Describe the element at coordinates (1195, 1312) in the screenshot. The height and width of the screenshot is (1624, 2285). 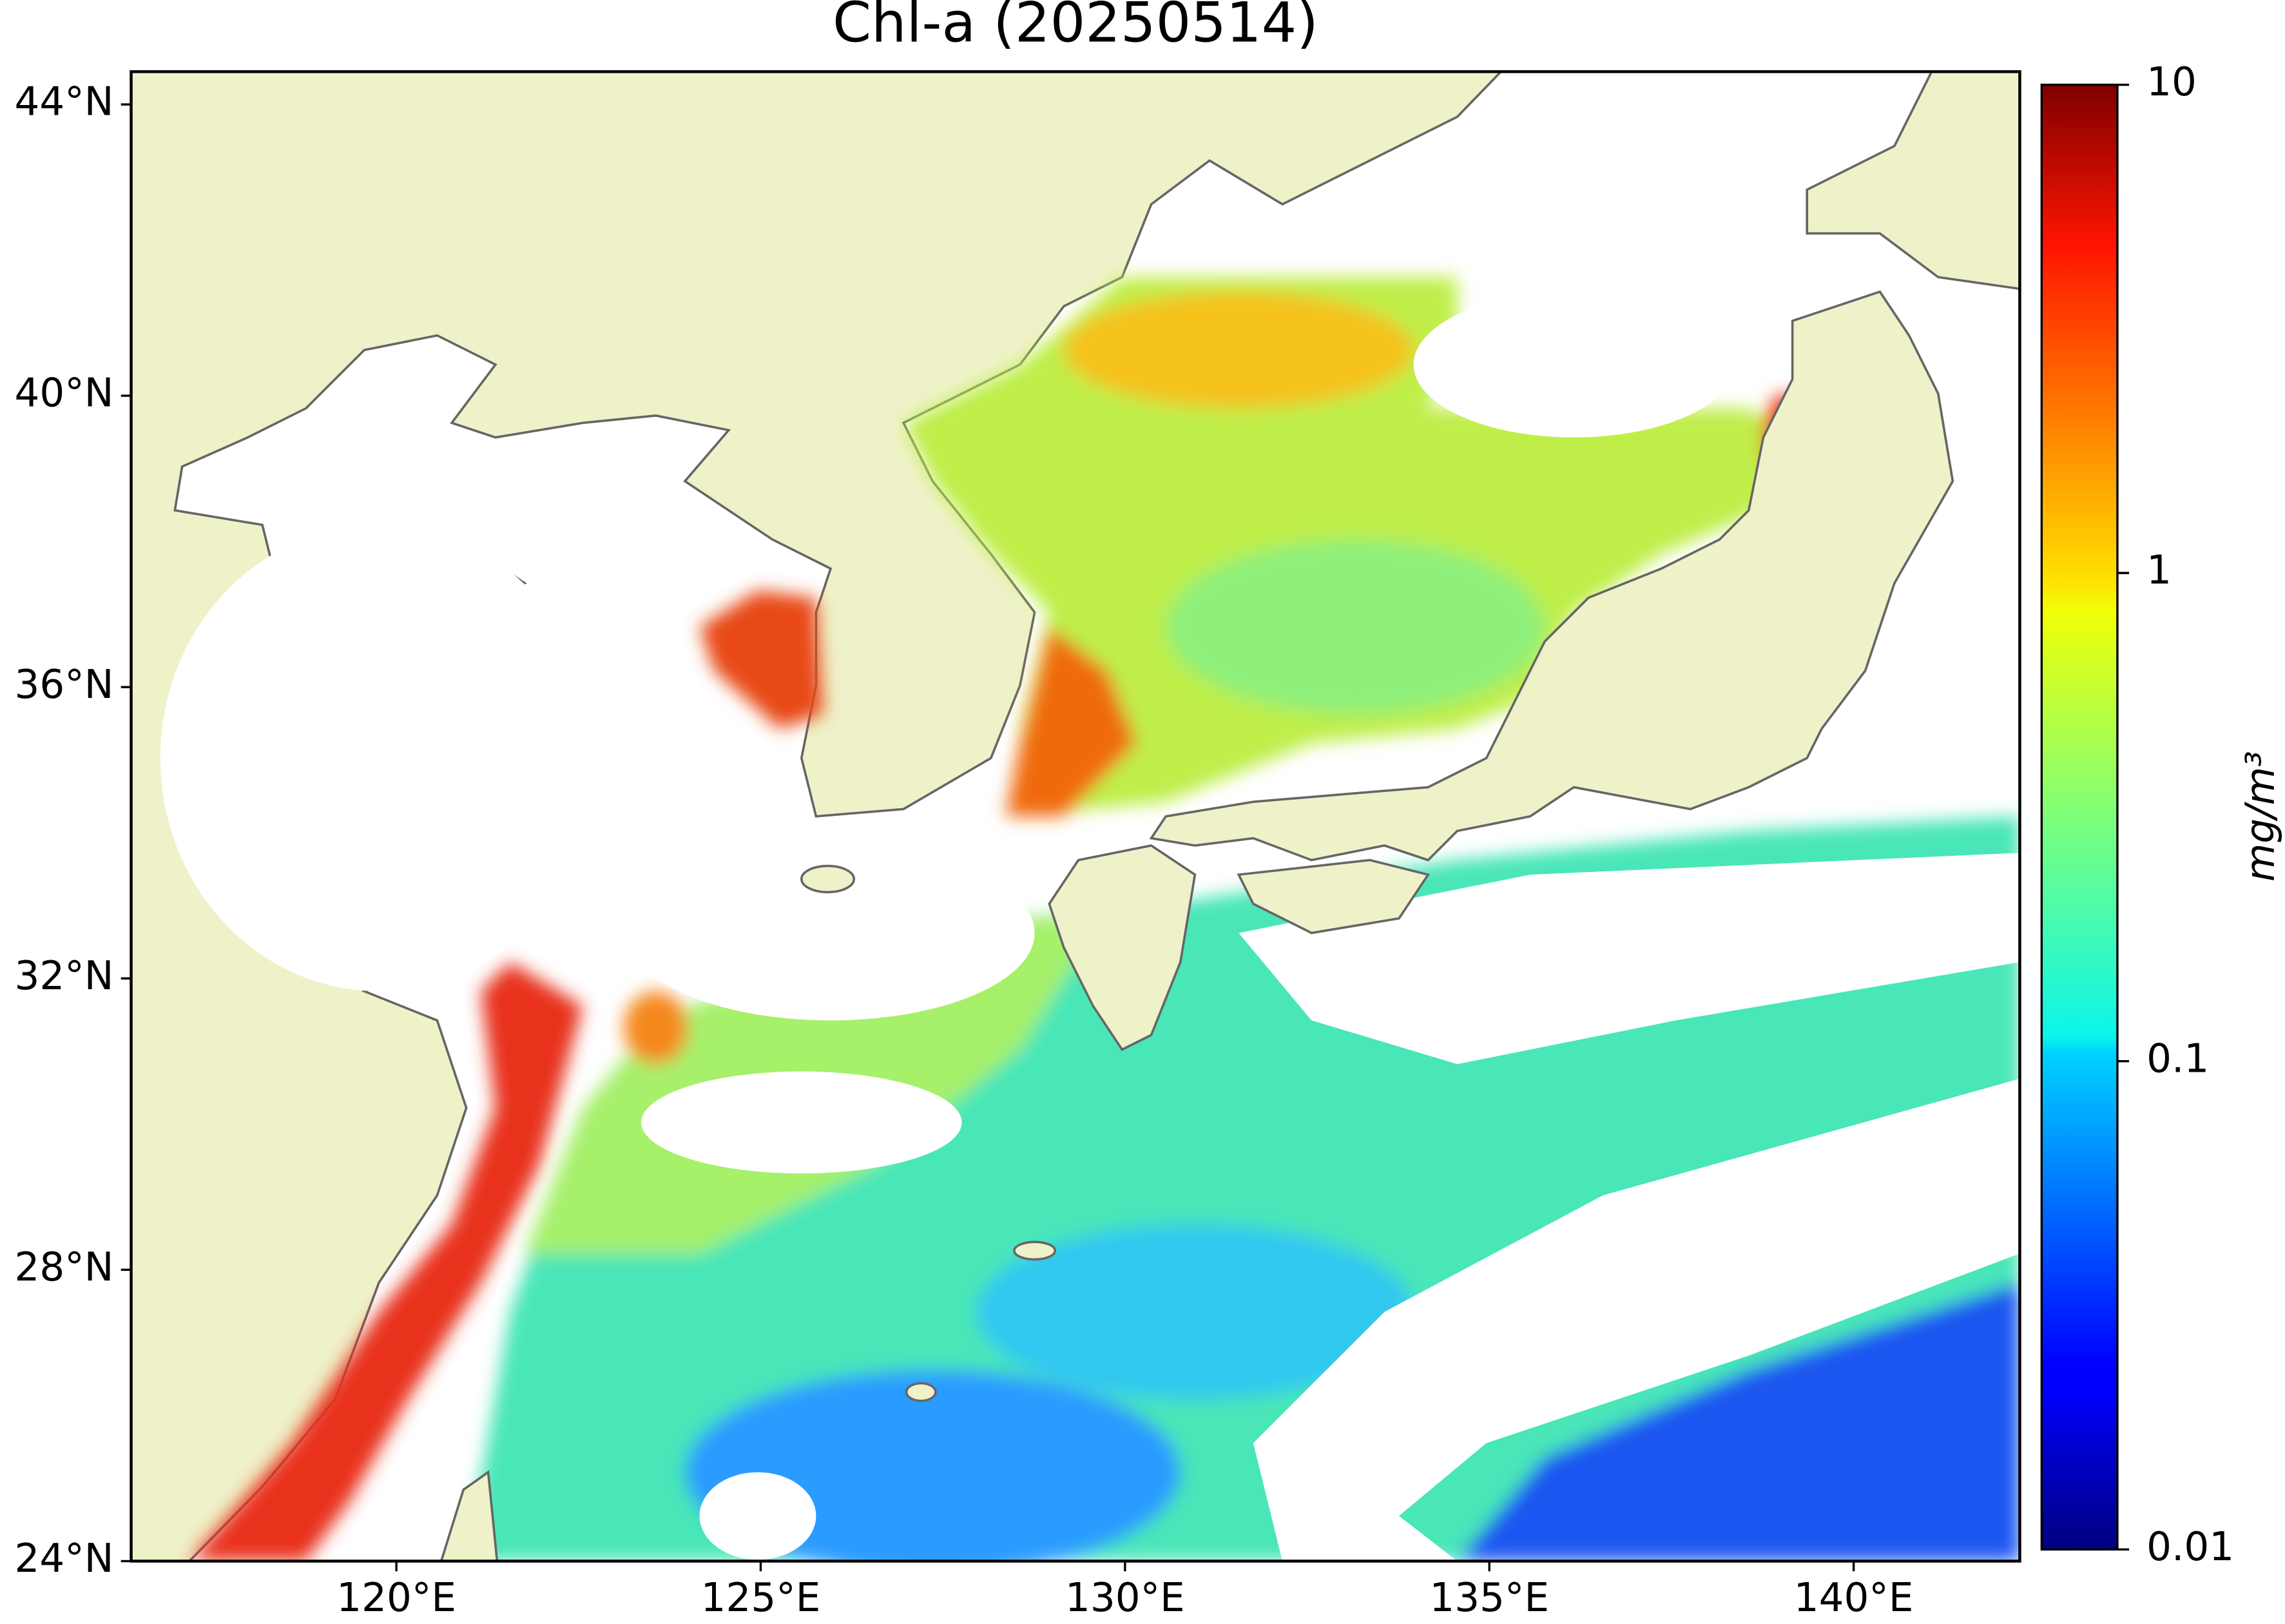
I see `low-patch` at that location.